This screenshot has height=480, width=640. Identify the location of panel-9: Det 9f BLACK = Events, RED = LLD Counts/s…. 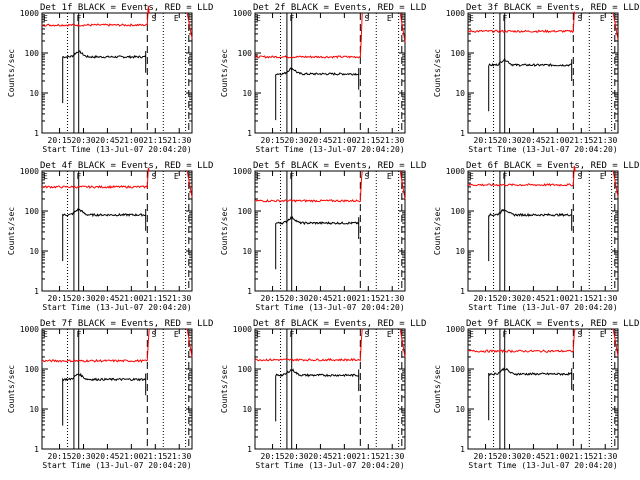
(536, 394).